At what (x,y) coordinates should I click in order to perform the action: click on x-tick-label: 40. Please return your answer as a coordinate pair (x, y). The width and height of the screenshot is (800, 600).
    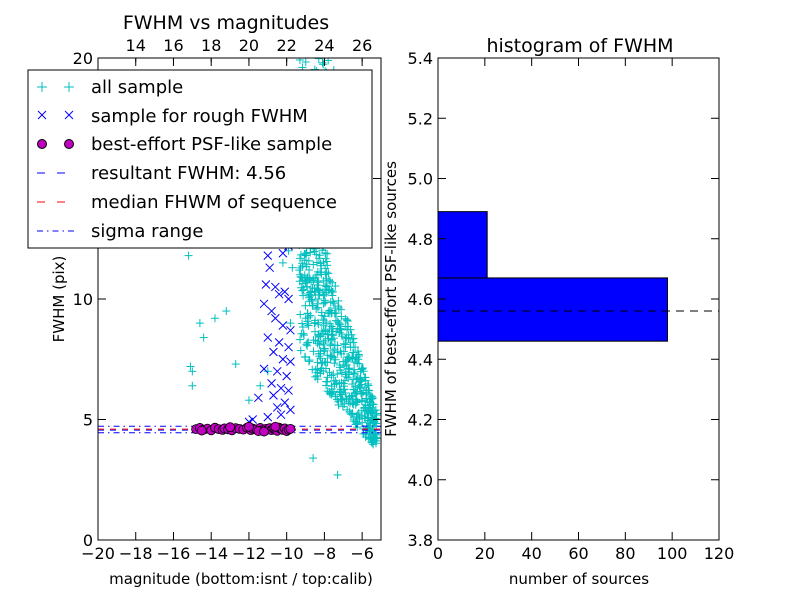
    Looking at the image, I should click on (531, 553).